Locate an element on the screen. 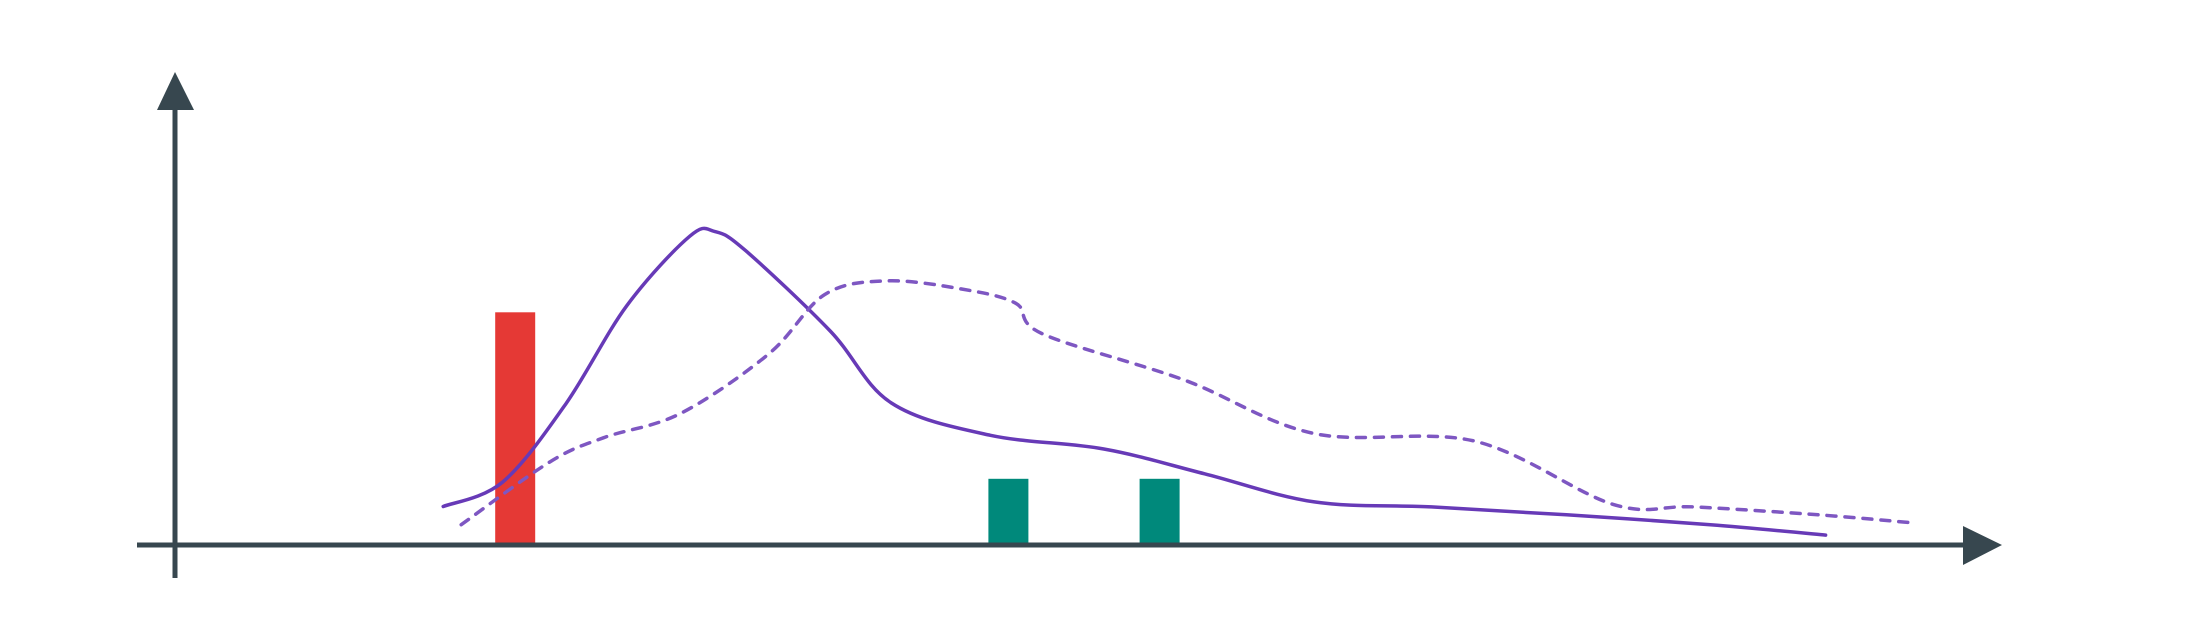 This screenshot has width=2189, height=639. bars-layer is located at coordinates (837, 428).